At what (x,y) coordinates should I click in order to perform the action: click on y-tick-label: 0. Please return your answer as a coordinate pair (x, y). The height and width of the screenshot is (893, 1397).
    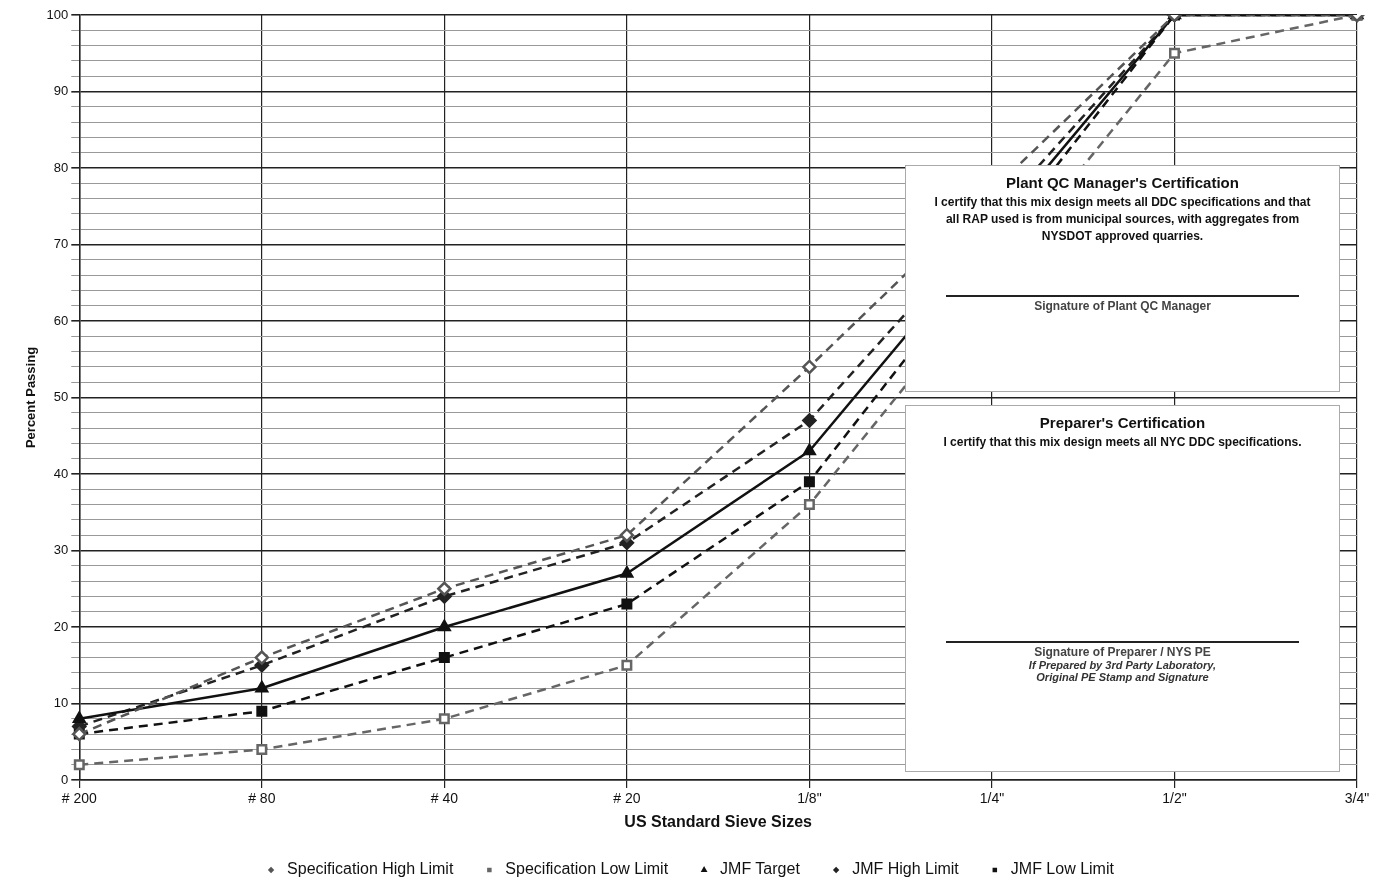
    Looking at the image, I should click on (65, 779).